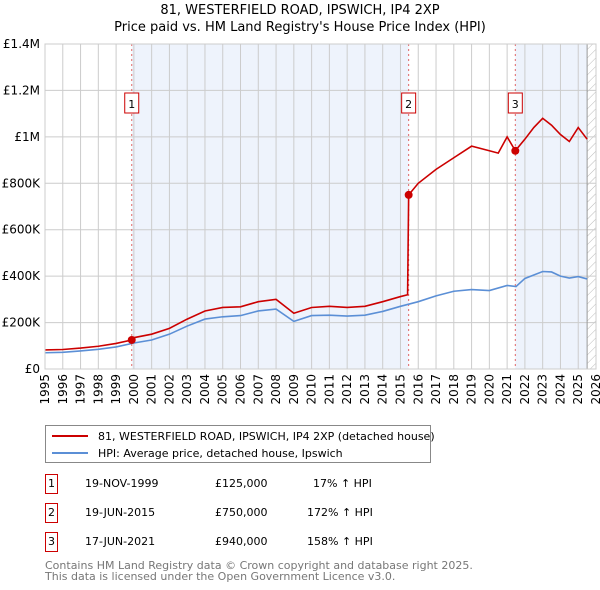  What do you see at coordinates (51, 484) in the screenshot?
I see `sale-number: 1` at bounding box center [51, 484].